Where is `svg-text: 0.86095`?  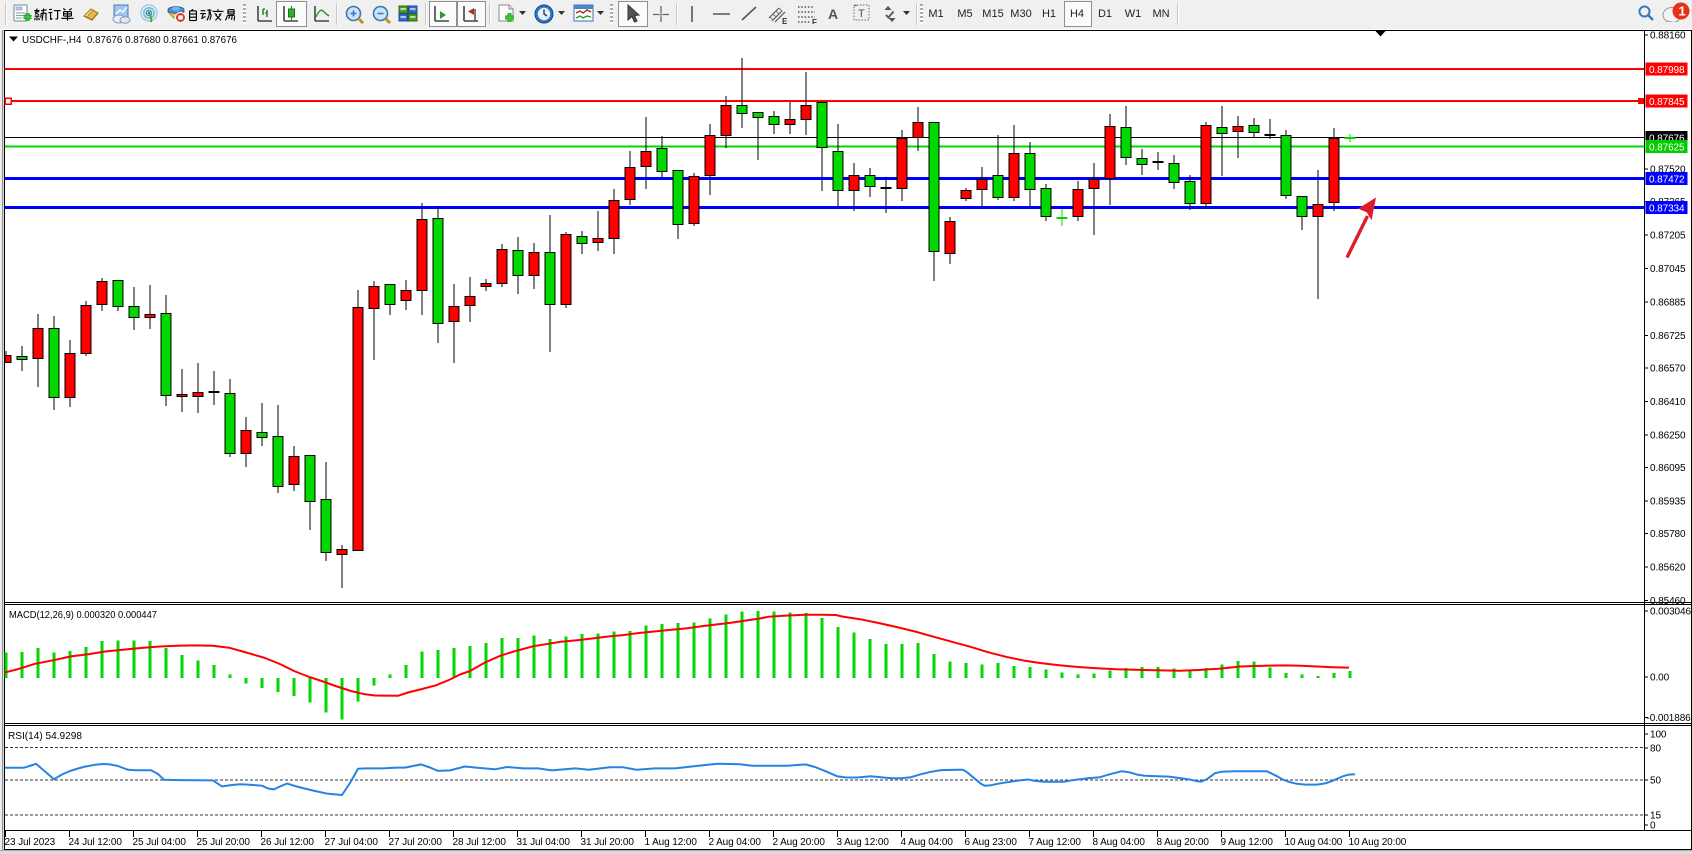
svg-text: 0.86095 is located at coordinates (1668, 468).